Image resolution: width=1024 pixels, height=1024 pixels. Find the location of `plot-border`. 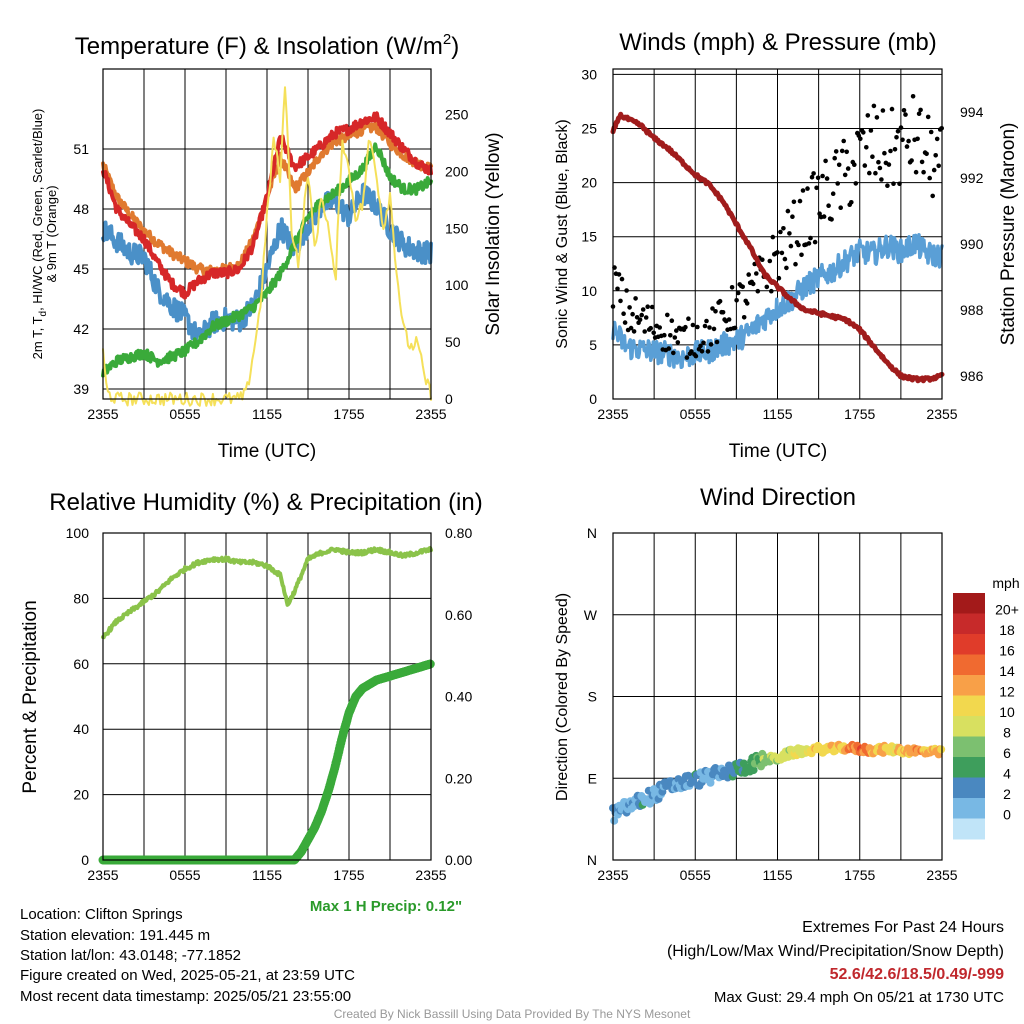

plot-border is located at coordinates (267, 696).